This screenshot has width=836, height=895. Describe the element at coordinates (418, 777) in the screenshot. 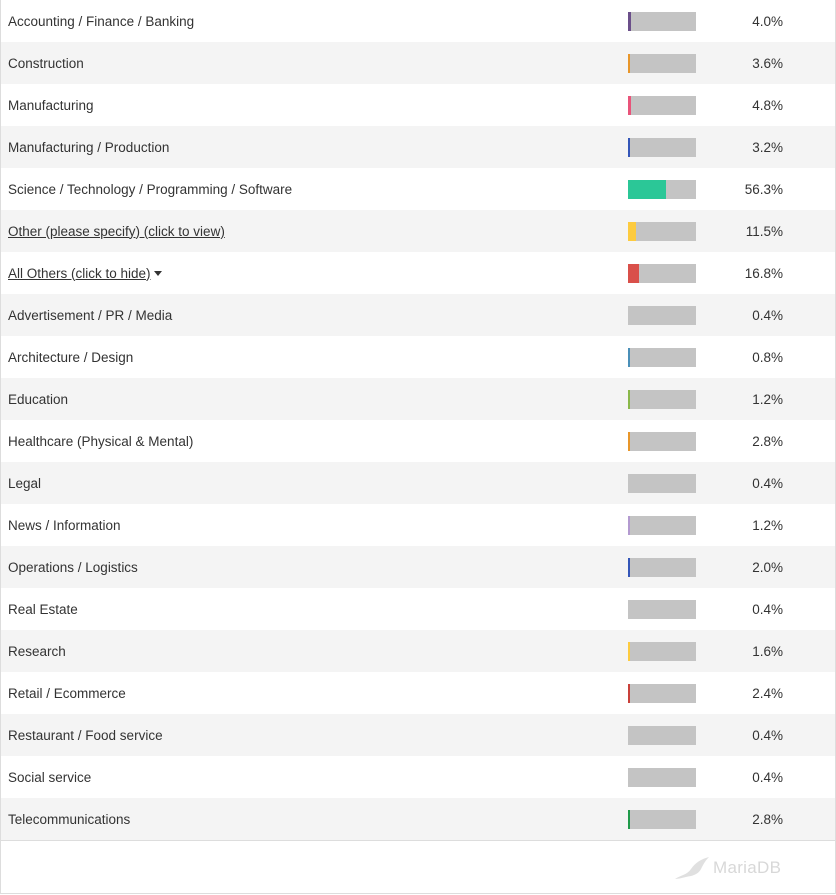

I see `table-row: Social service 0.4%` at that location.